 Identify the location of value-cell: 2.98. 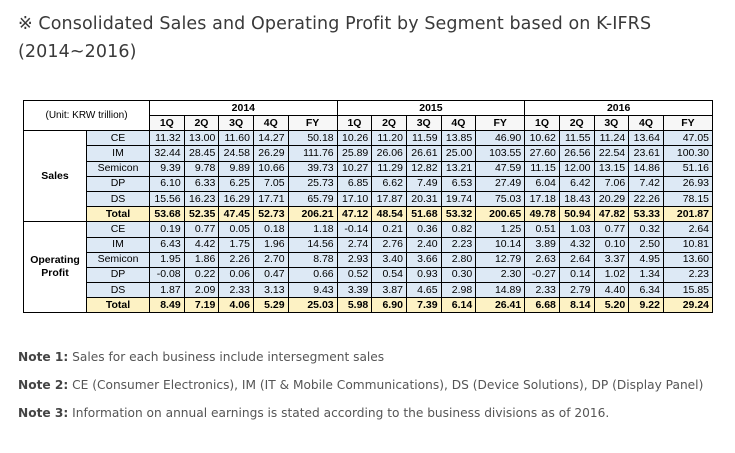
(458, 290).